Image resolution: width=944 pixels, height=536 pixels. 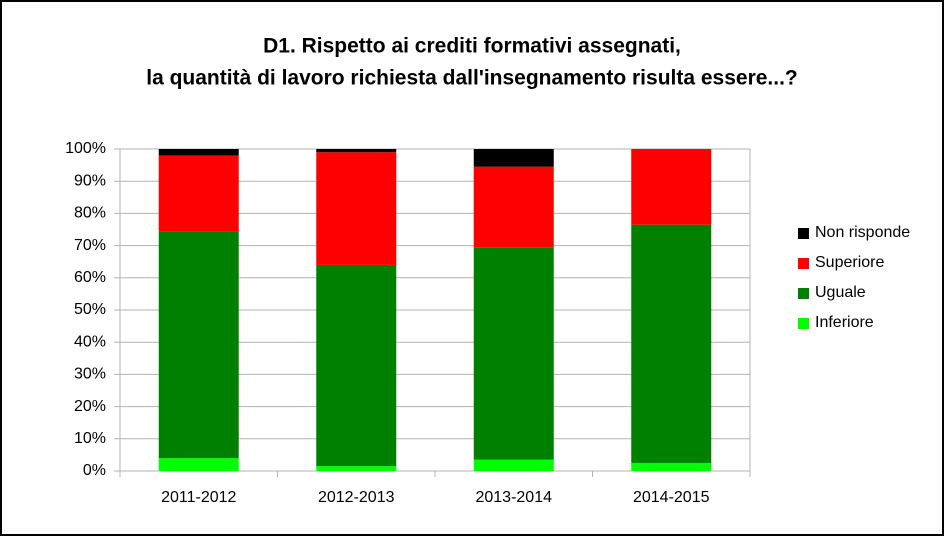 I want to click on legend-label: Superiore, so click(x=849, y=262).